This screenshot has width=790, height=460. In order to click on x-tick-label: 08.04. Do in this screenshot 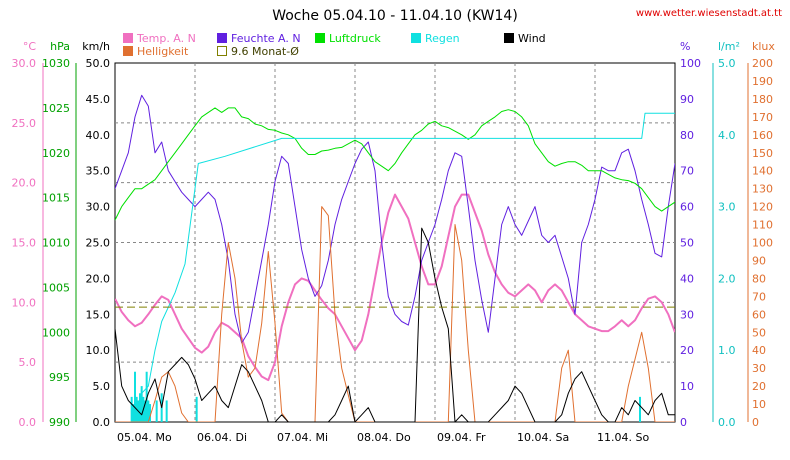, I will do `click(384, 437)`.